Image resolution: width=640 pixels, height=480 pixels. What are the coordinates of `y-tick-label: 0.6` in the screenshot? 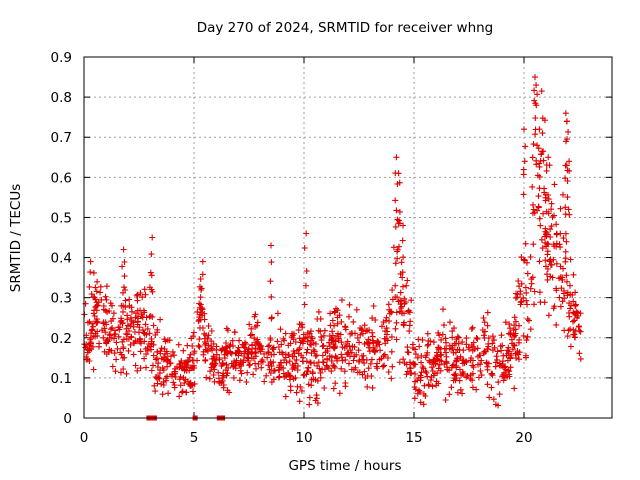 It's located at (61, 178).